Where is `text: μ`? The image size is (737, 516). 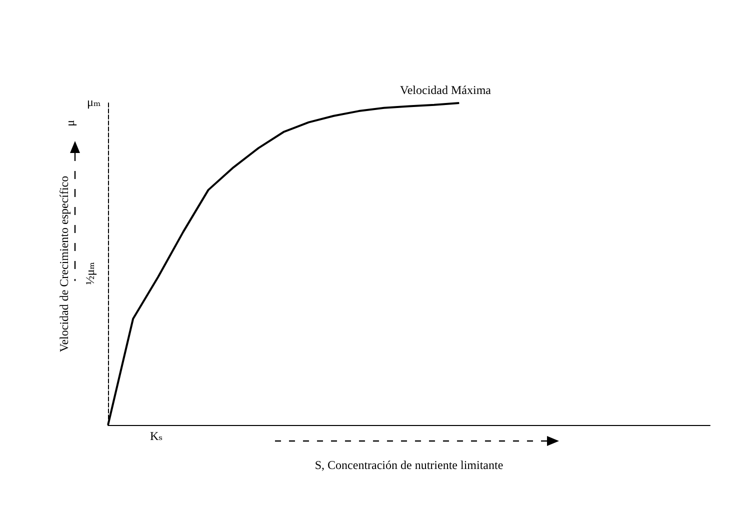 text: μ is located at coordinates (70, 123).